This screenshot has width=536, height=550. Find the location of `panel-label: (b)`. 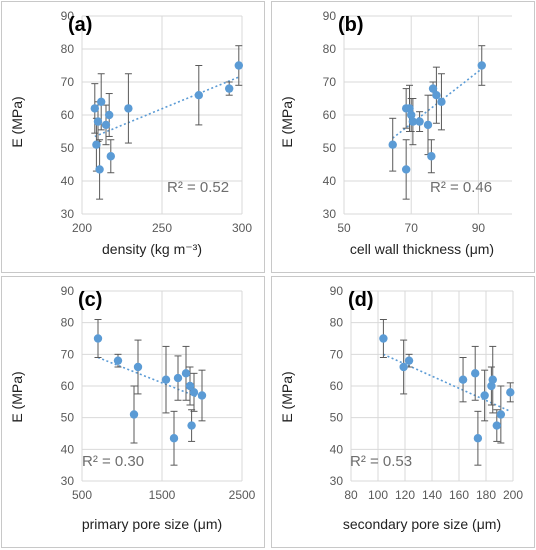

panel-label: (b) is located at coordinates (351, 25).